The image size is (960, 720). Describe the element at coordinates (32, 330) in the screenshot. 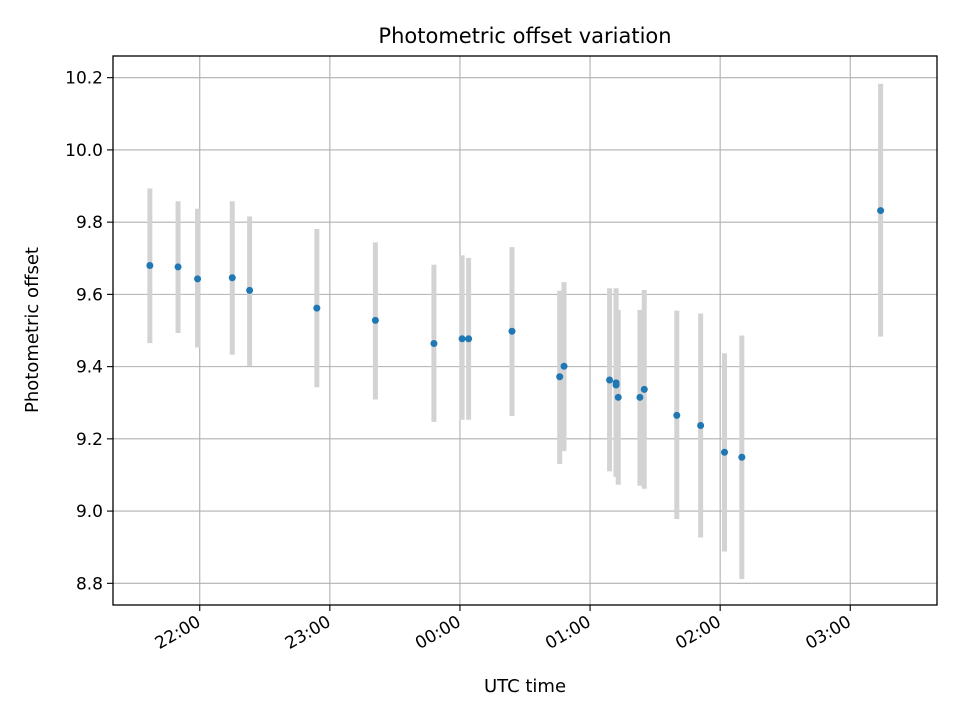

I see `y-axis-label: Photometric offset` at that location.